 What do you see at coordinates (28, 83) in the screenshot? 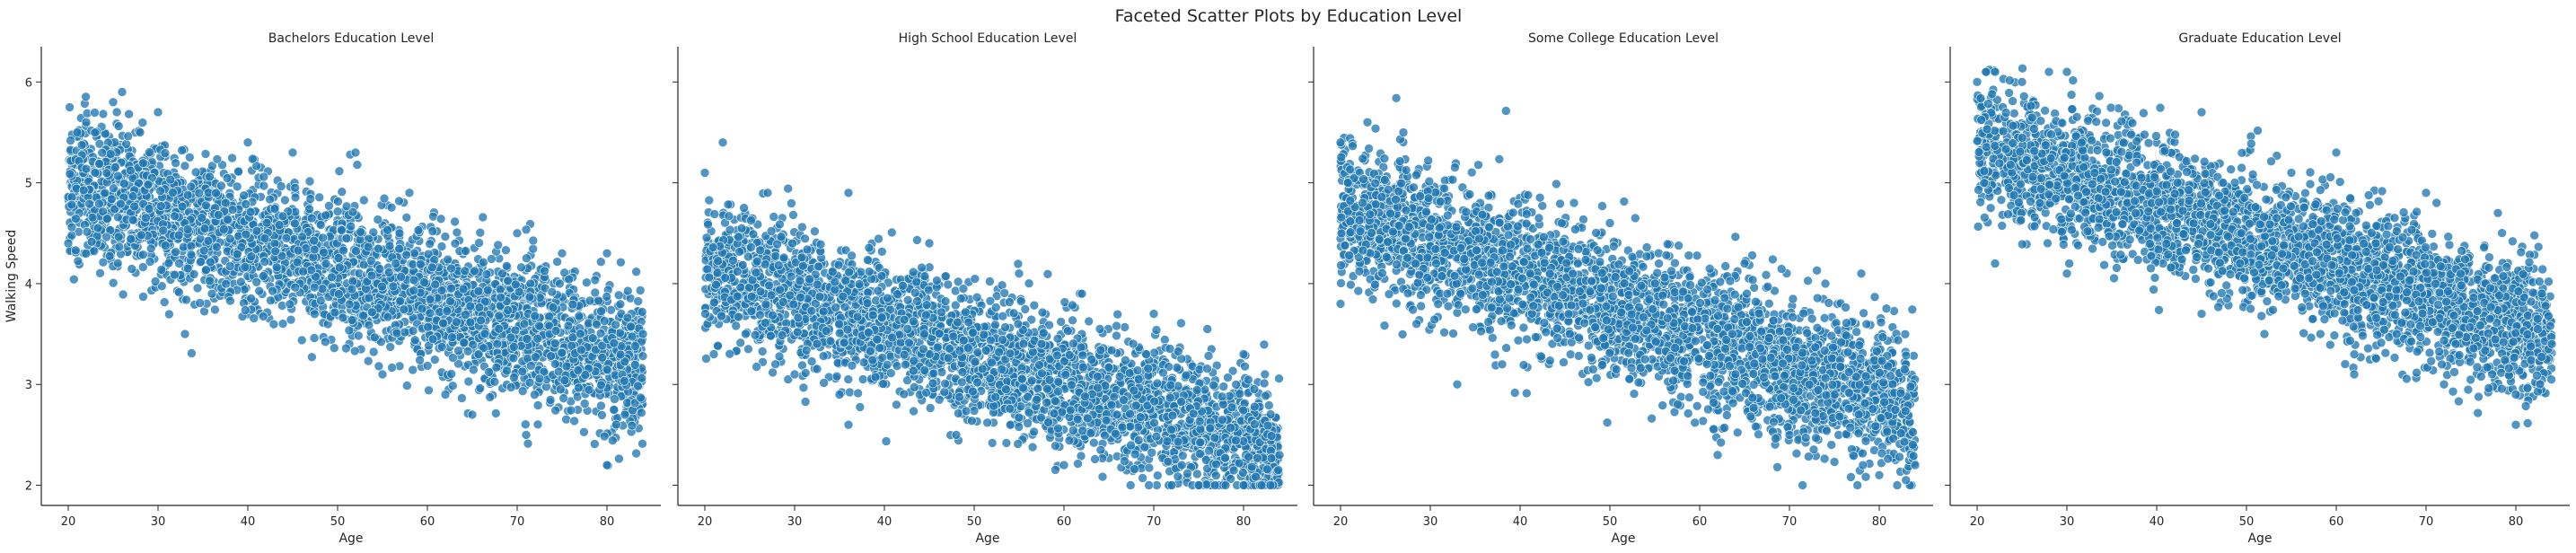
I see `y-tick-label: 6` at bounding box center [28, 83].